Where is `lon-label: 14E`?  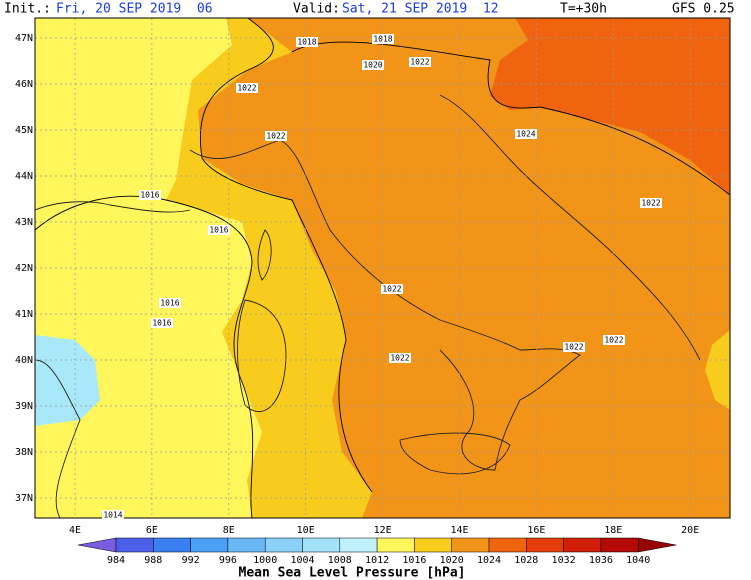 lon-label: 14E is located at coordinates (459, 530).